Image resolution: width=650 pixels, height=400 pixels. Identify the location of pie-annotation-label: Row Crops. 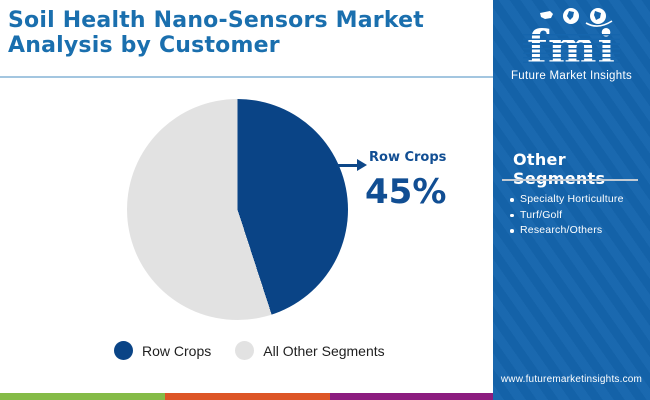
(408, 157).